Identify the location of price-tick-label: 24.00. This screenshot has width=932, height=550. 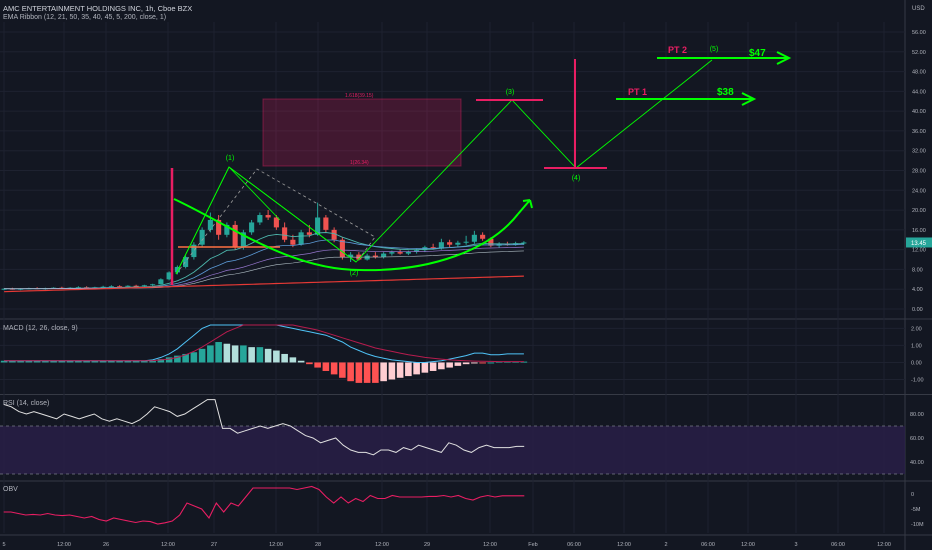
(919, 191).